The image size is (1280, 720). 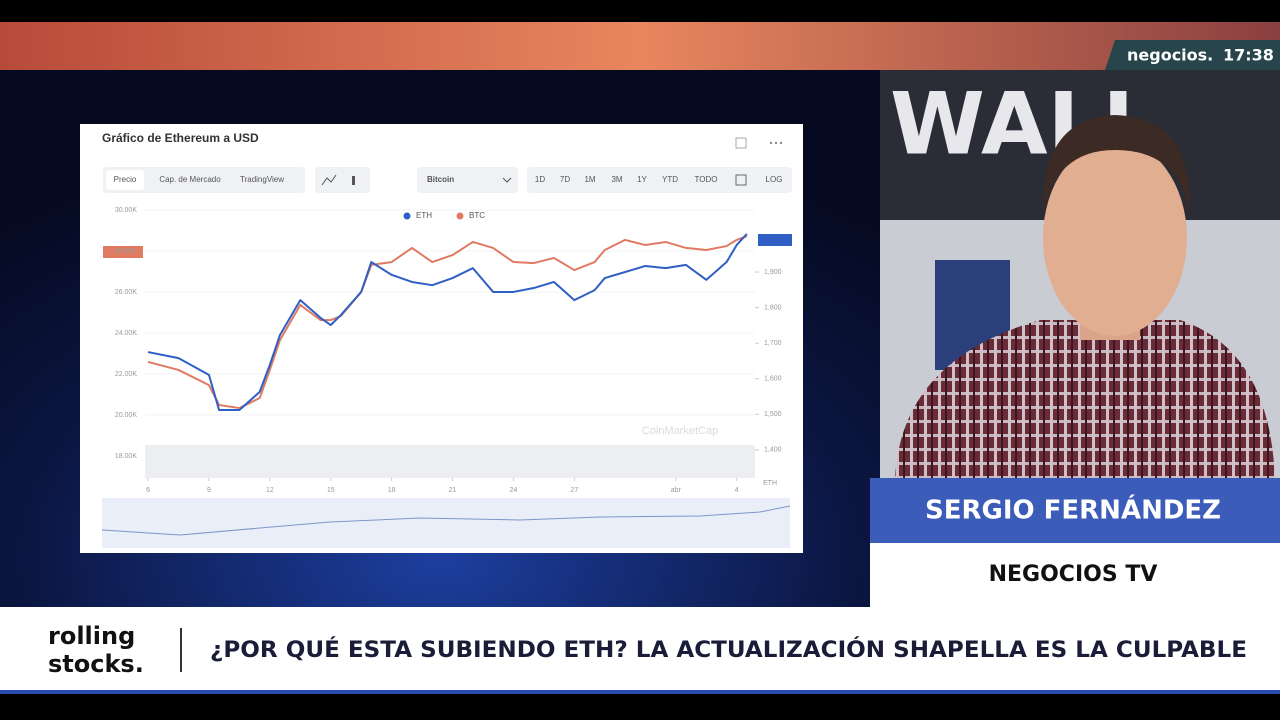 I want to click on y2-tick-label: 1,500, so click(x=773, y=414).